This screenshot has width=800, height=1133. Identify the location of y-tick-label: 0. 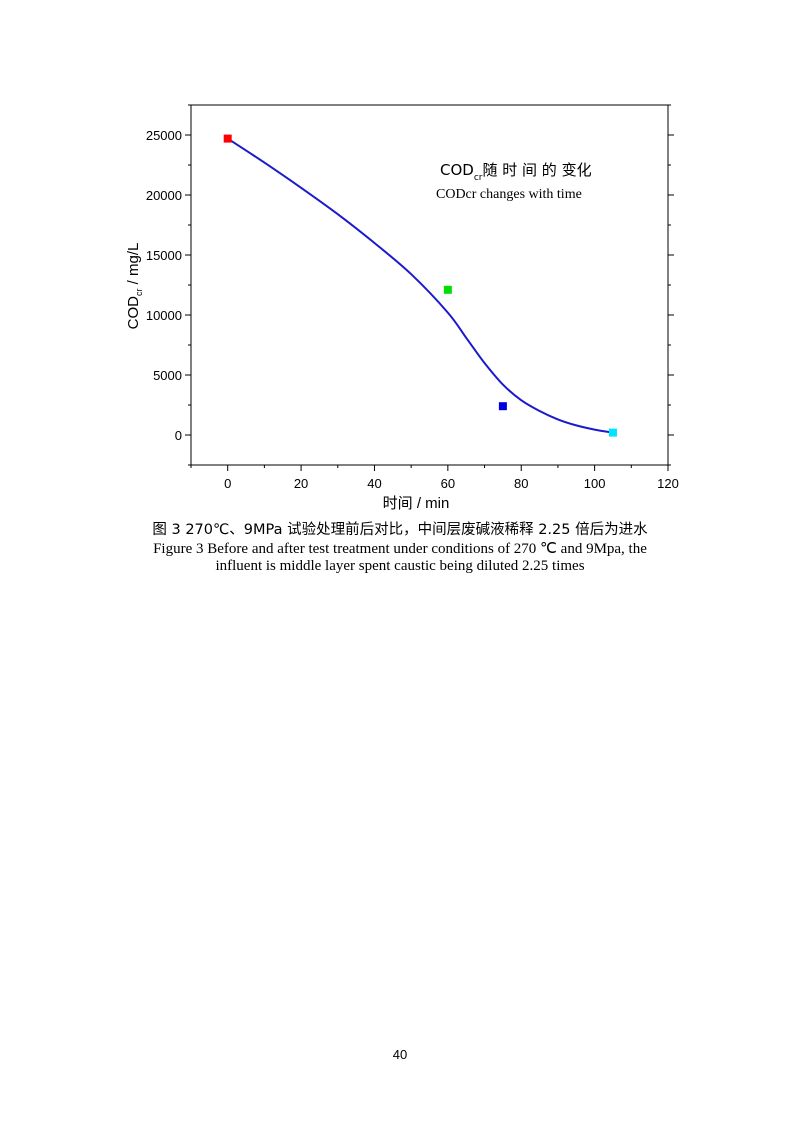
(178, 435).